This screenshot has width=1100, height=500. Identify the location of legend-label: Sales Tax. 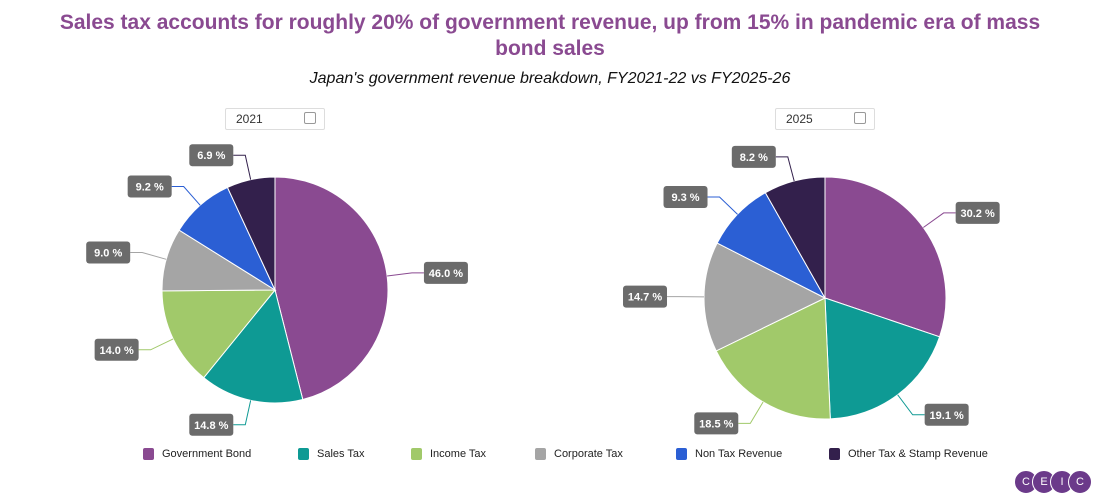
(341, 454).